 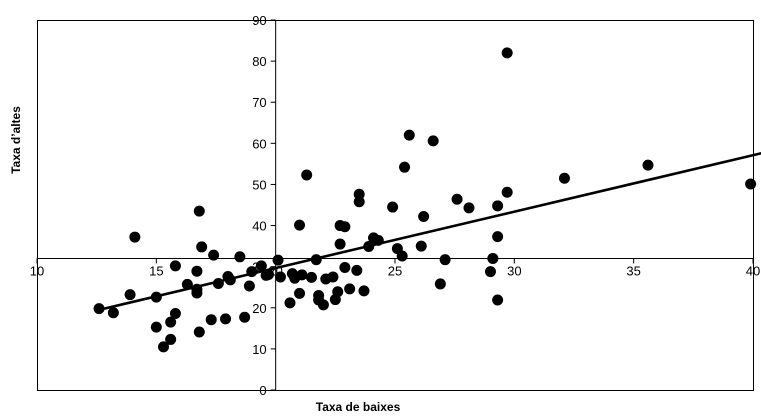 I want to click on y-tick-label: 50, so click(x=259, y=184).